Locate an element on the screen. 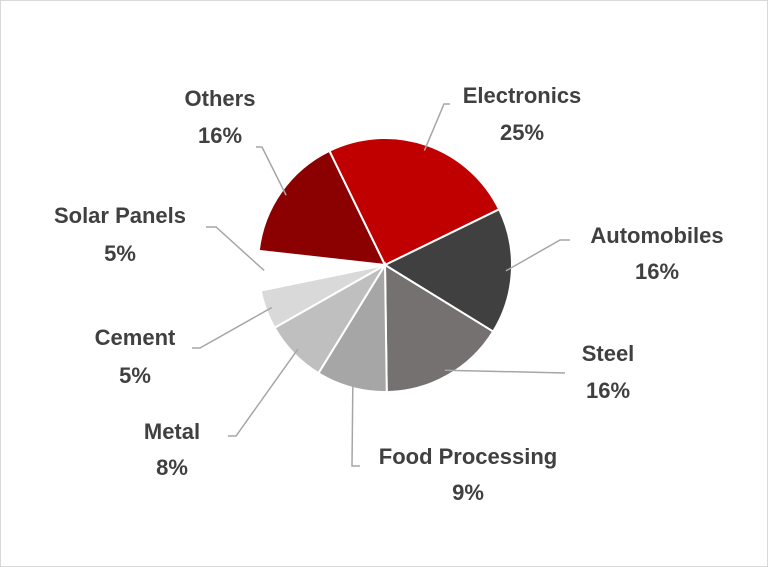 This screenshot has height=567, width=768. category-label: Automobiles is located at coordinates (656, 235).